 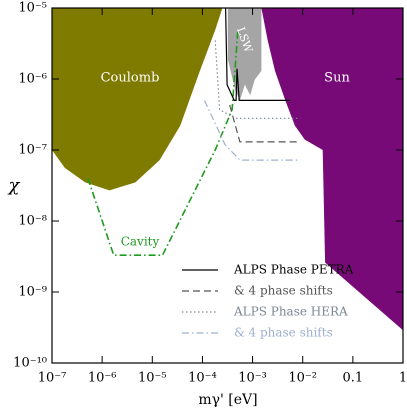 What do you see at coordinates (32, 8) in the screenshot?
I see `y-tick-label: 10⁻⁵` at bounding box center [32, 8].